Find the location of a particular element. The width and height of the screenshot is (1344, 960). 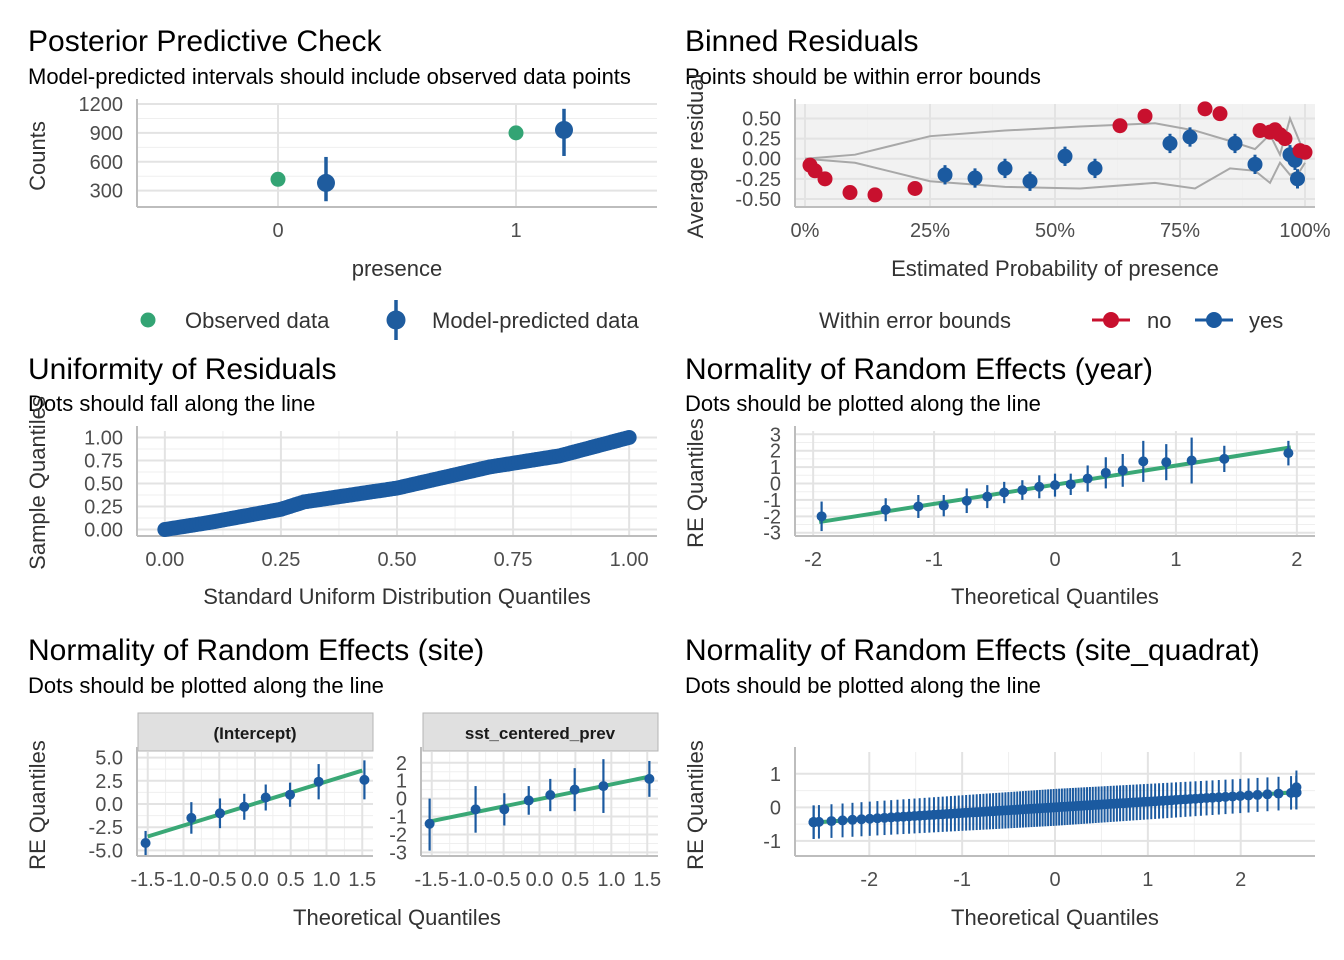

uniform-xtick-label: 0.25 is located at coordinates (280, 560).